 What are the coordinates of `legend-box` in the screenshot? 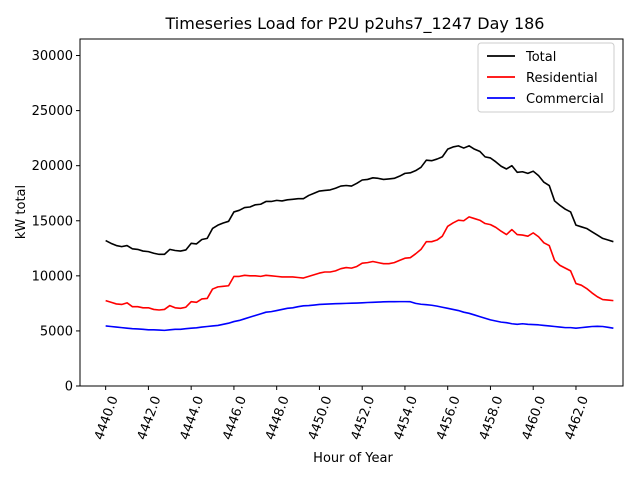 It's located at (546, 77).